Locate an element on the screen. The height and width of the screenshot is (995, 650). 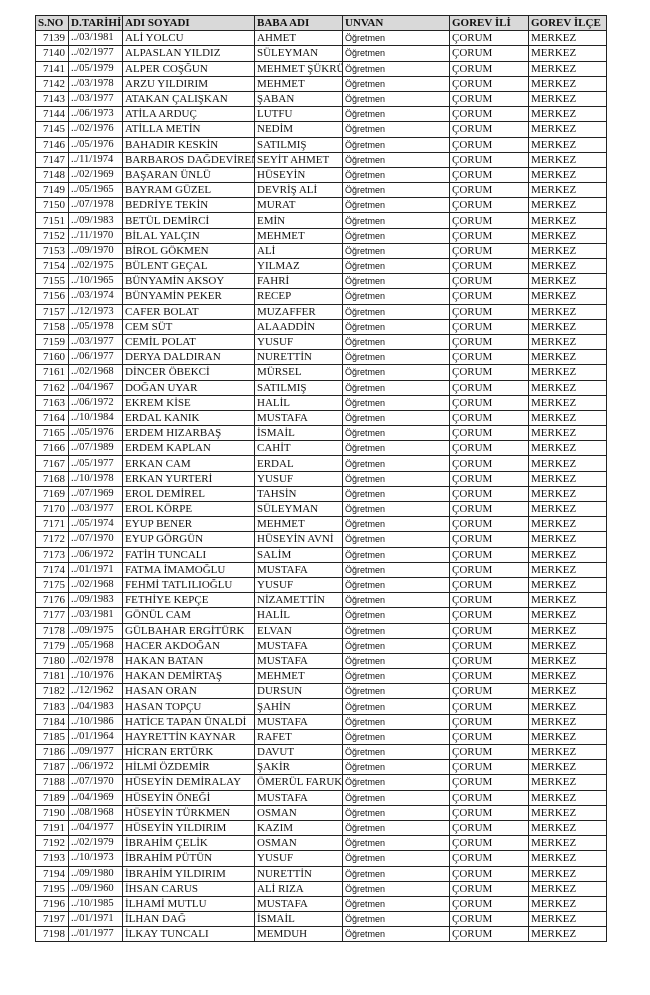
cell-sno: 7161 is located at coordinates (52, 372).